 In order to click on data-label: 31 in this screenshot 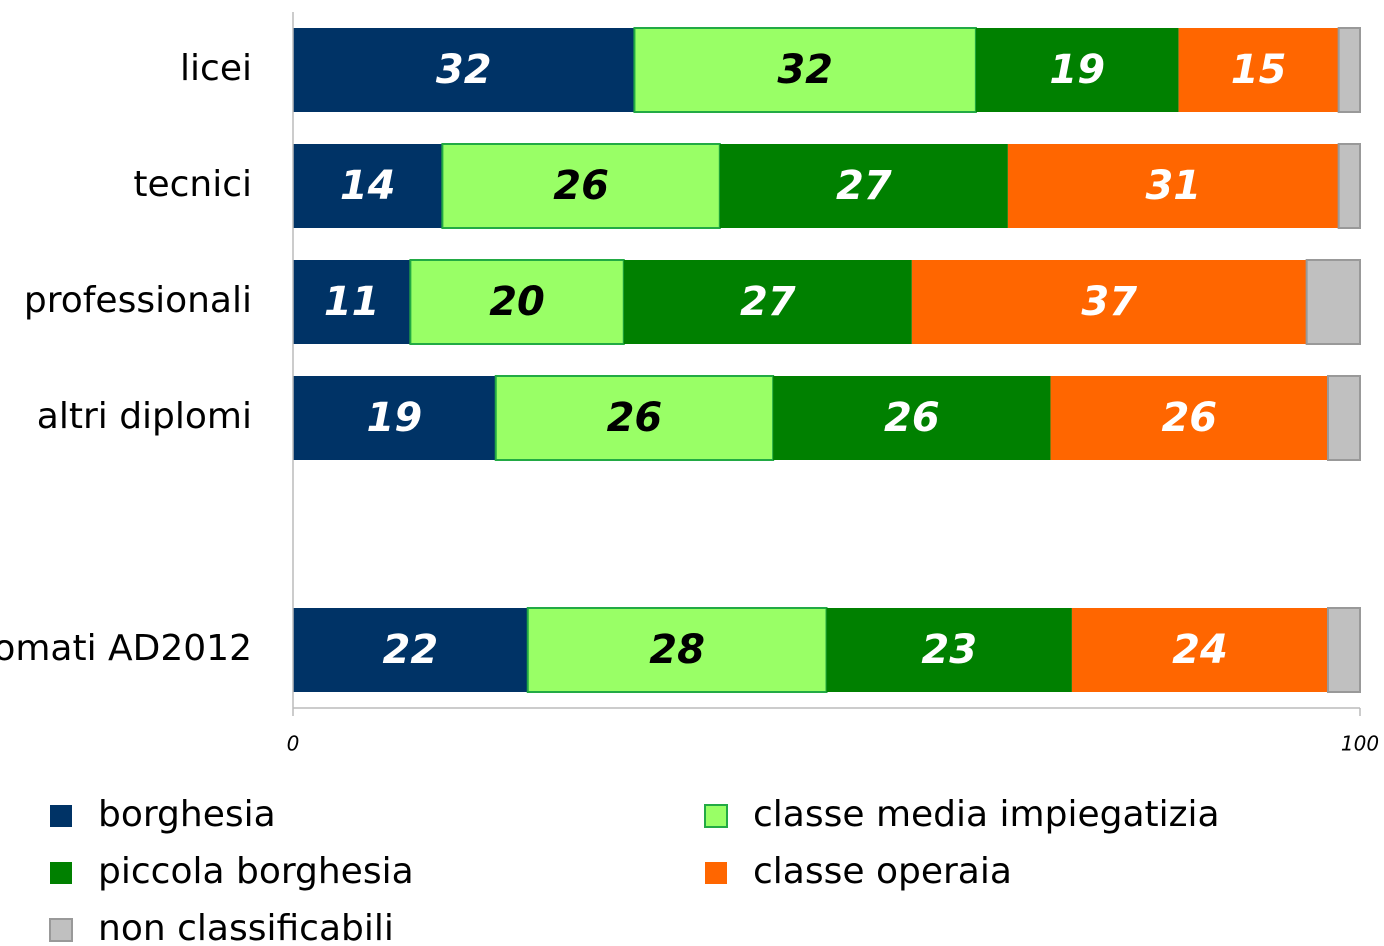, I will do `click(1173, 186)`.